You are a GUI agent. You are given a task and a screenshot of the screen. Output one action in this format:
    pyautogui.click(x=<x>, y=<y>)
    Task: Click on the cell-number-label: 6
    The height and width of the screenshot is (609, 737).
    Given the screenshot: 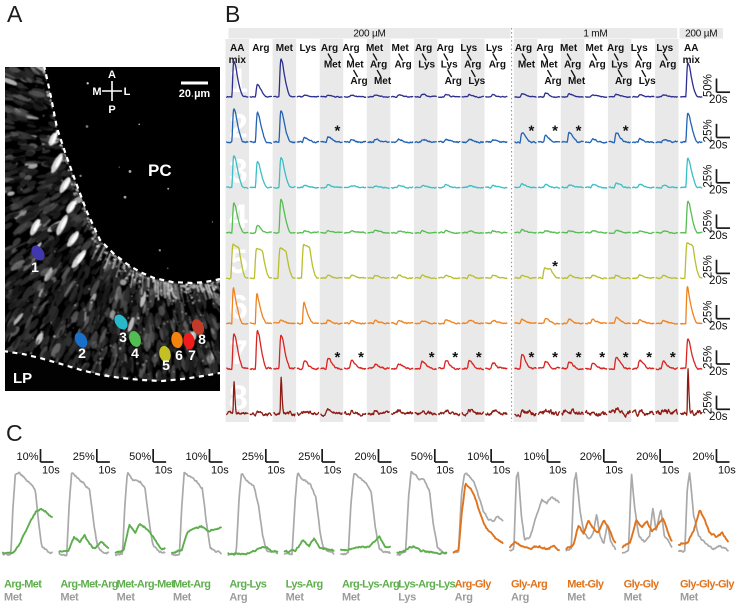 What is the action you would take?
    pyautogui.click(x=179, y=355)
    